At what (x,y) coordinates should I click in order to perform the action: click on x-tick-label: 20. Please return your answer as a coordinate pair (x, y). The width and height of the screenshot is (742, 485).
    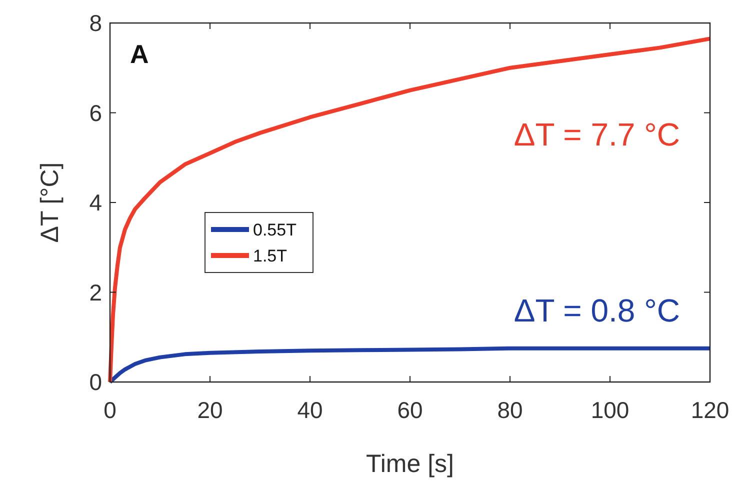
    Looking at the image, I should click on (210, 410).